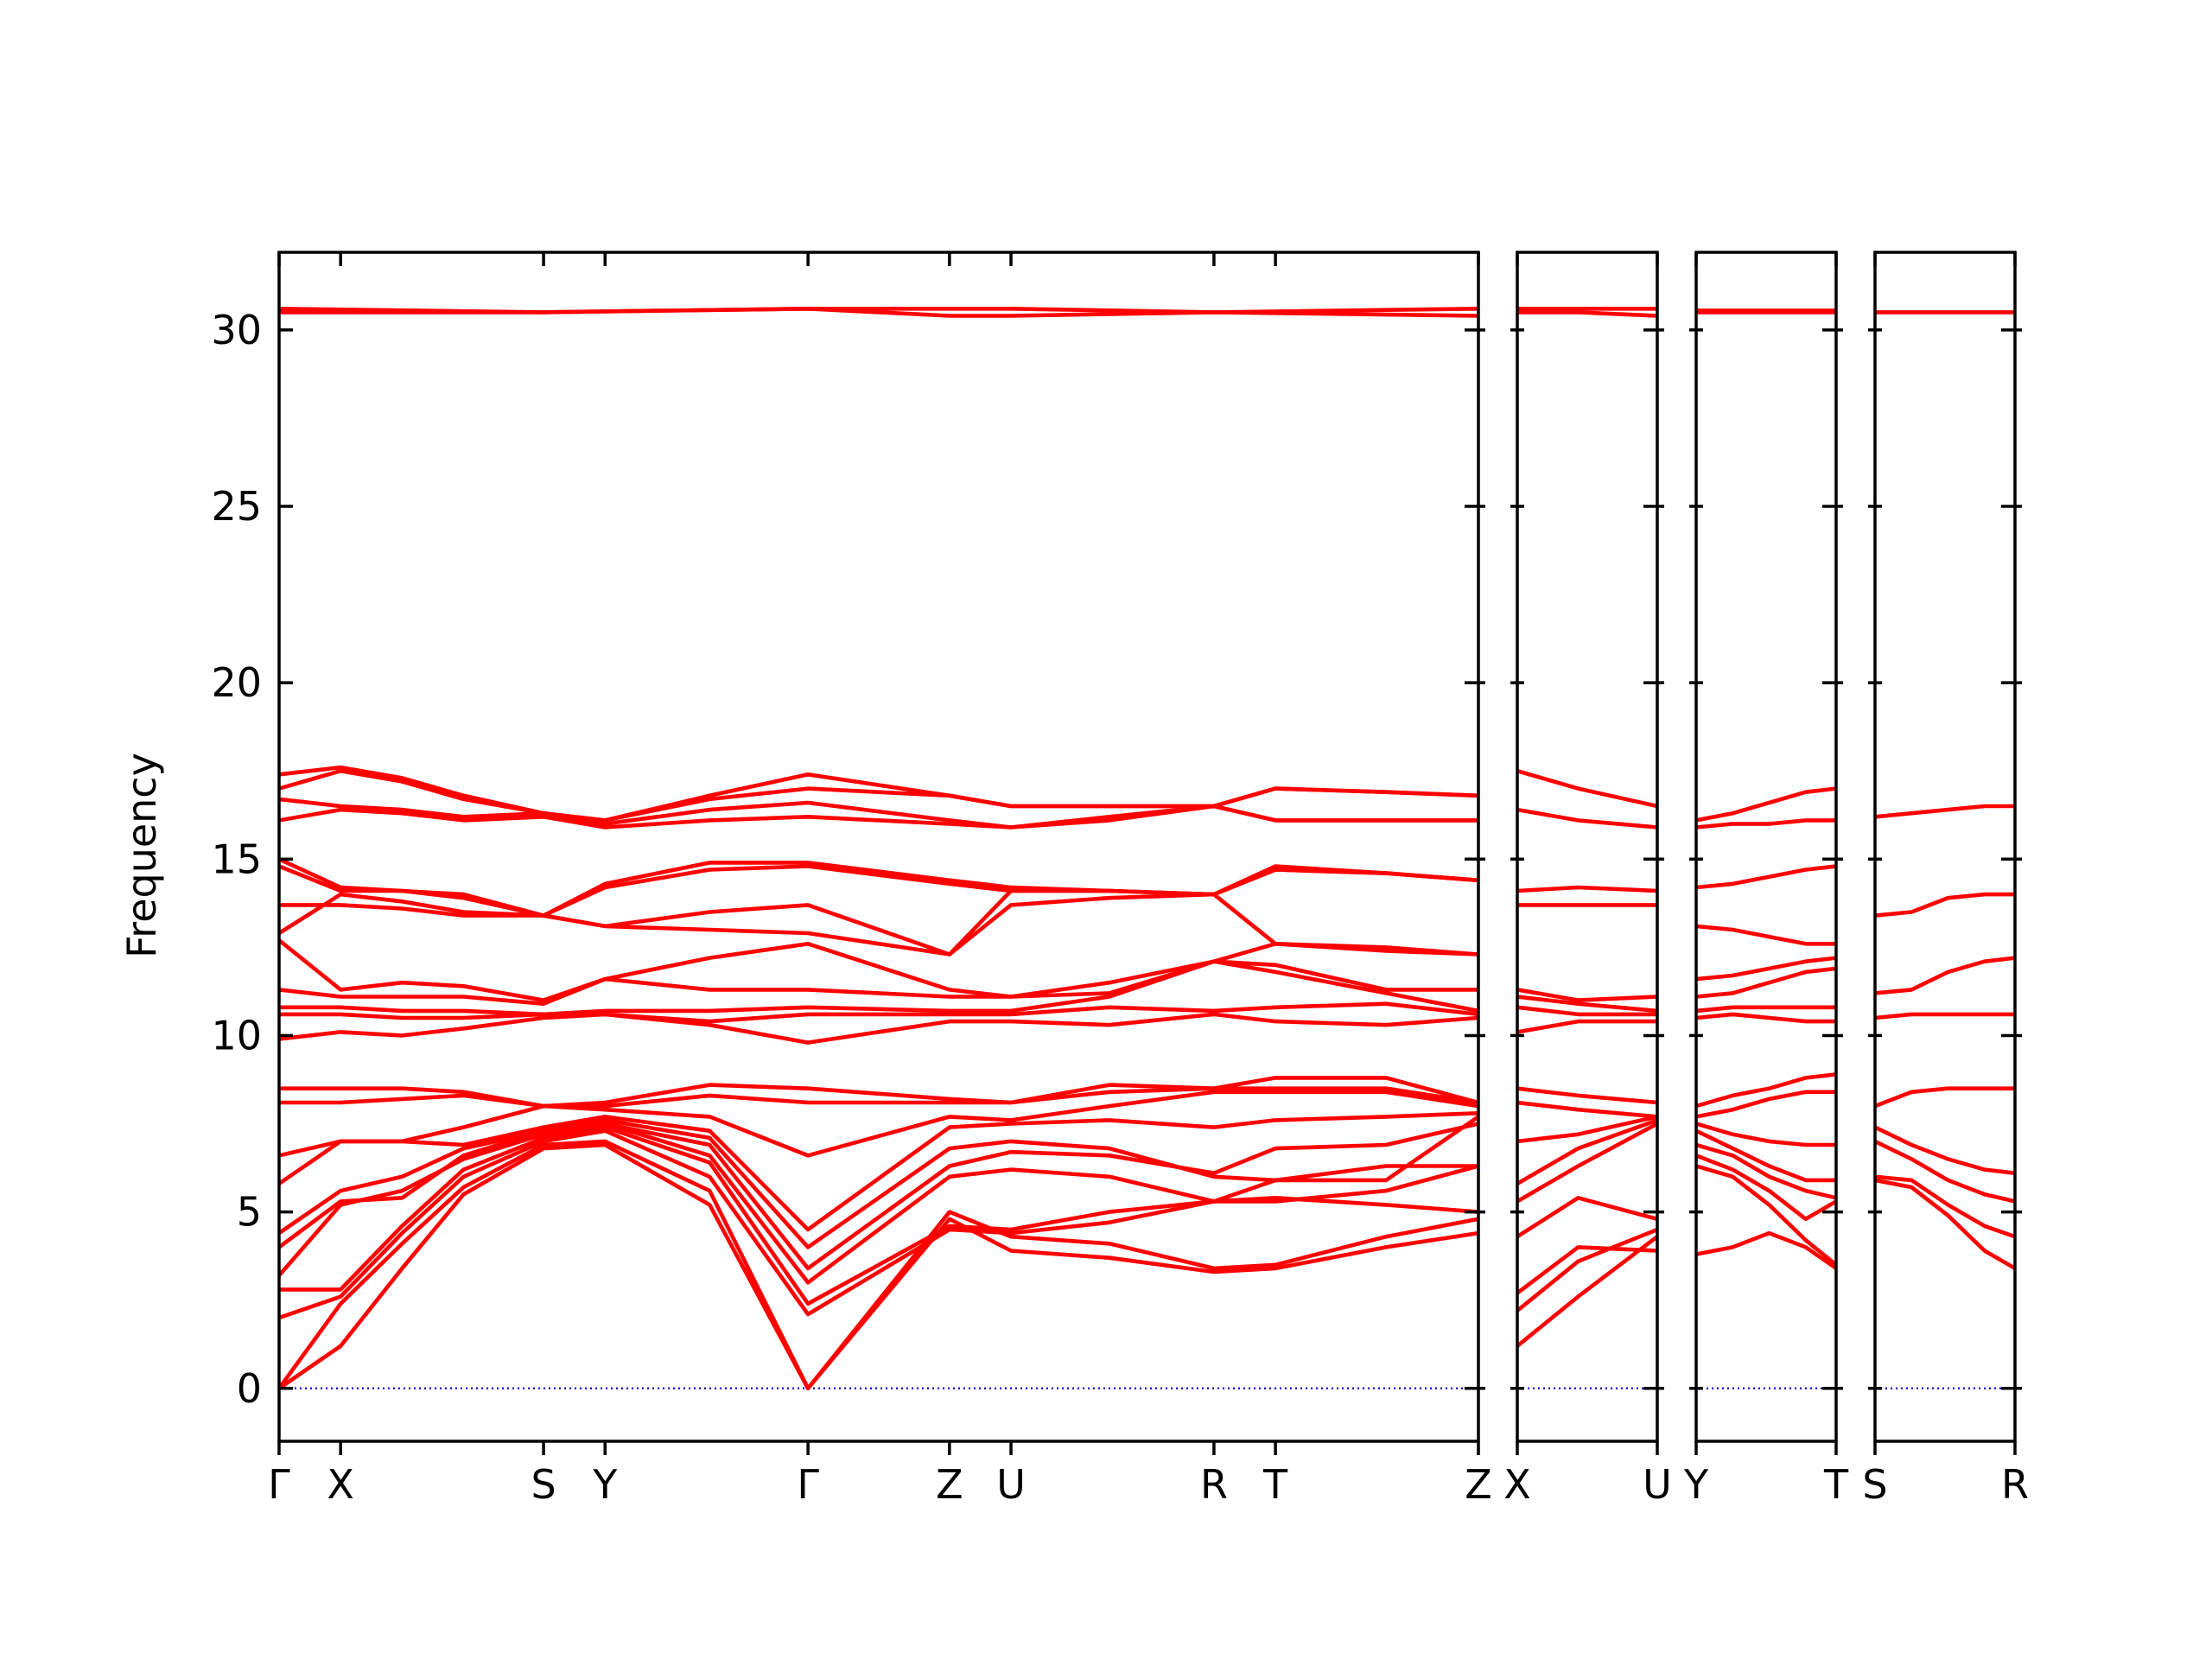 The height and width of the screenshot is (1659, 2212). What do you see at coordinates (249, 1388) in the screenshot?
I see `y-tick-label: 0` at bounding box center [249, 1388].